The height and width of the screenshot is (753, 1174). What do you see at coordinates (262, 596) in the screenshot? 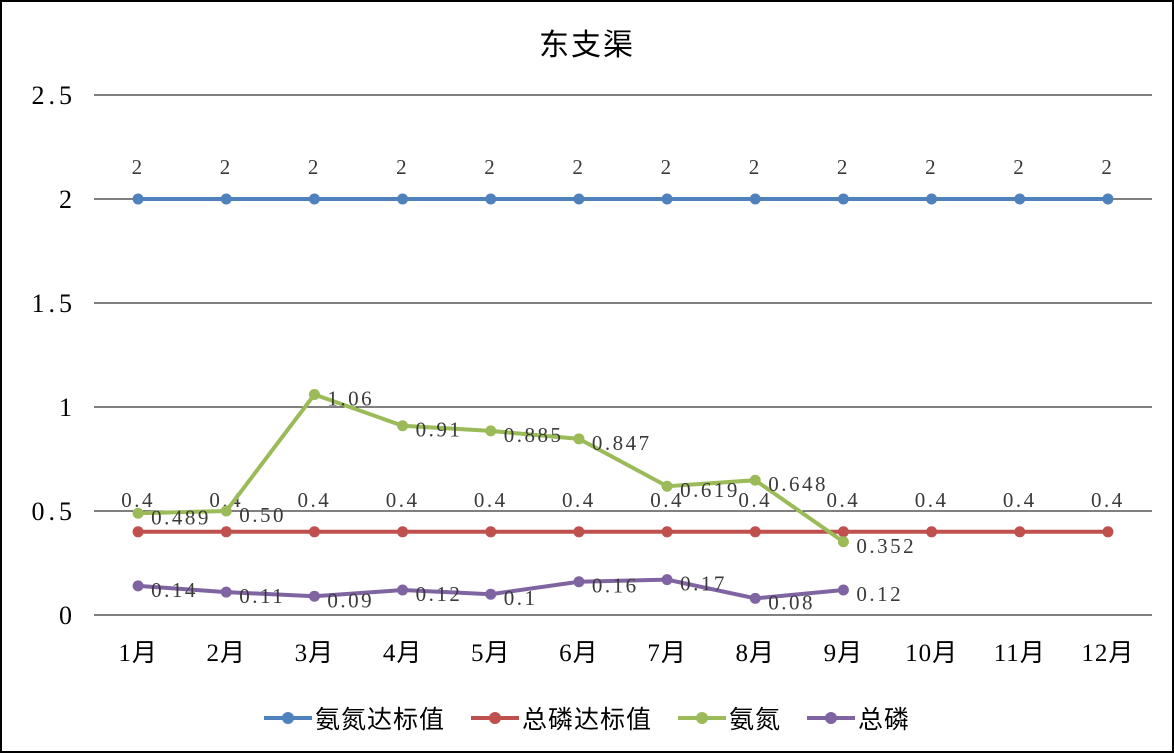
I see `data-label-tp: 0.11` at bounding box center [262, 596].